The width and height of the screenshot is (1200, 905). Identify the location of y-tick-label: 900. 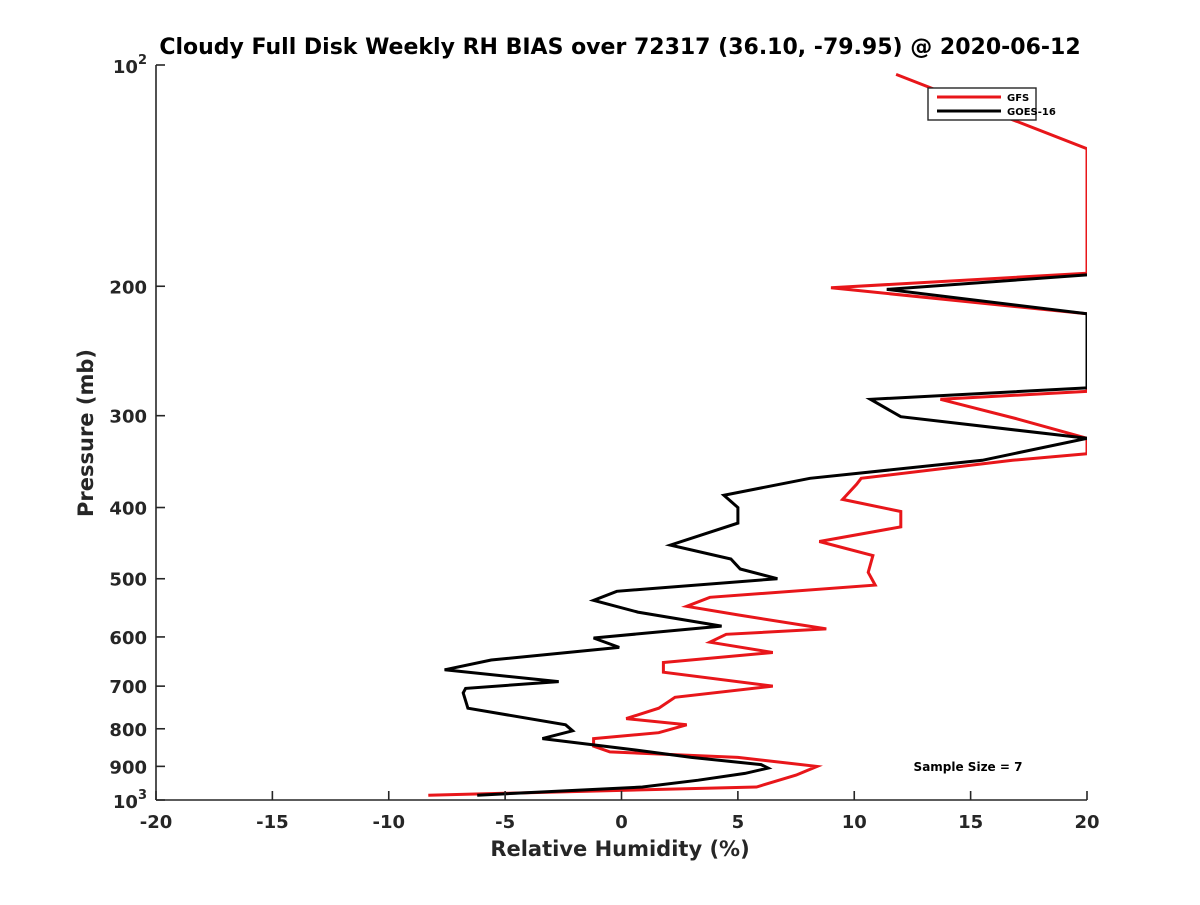
(128, 767).